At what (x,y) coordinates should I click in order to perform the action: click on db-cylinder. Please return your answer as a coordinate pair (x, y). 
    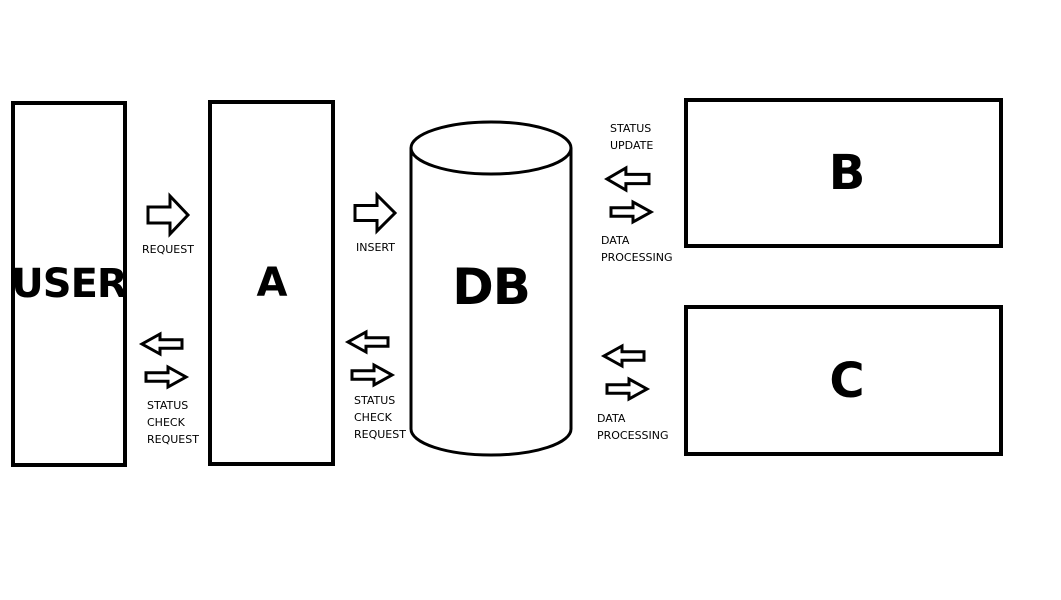
    Looking at the image, I should click on (491, 288).